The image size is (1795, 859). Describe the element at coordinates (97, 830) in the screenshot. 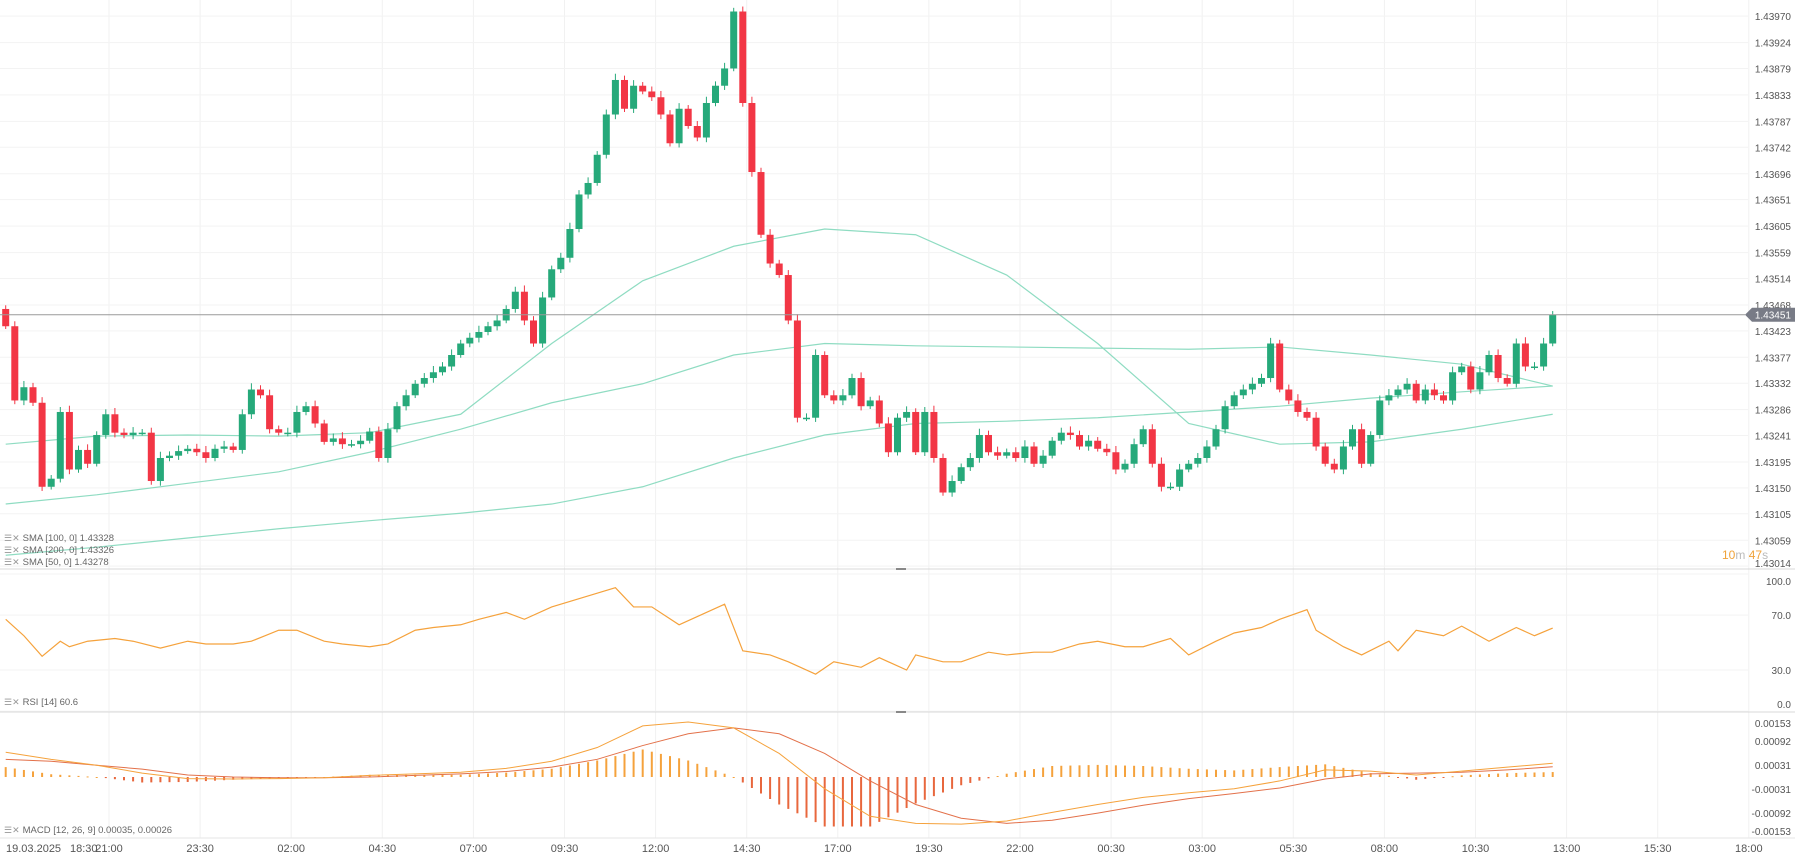

I see `legend-macd-text: MACD [12, 26, 9] 0.00035, 0.00026` at that location.